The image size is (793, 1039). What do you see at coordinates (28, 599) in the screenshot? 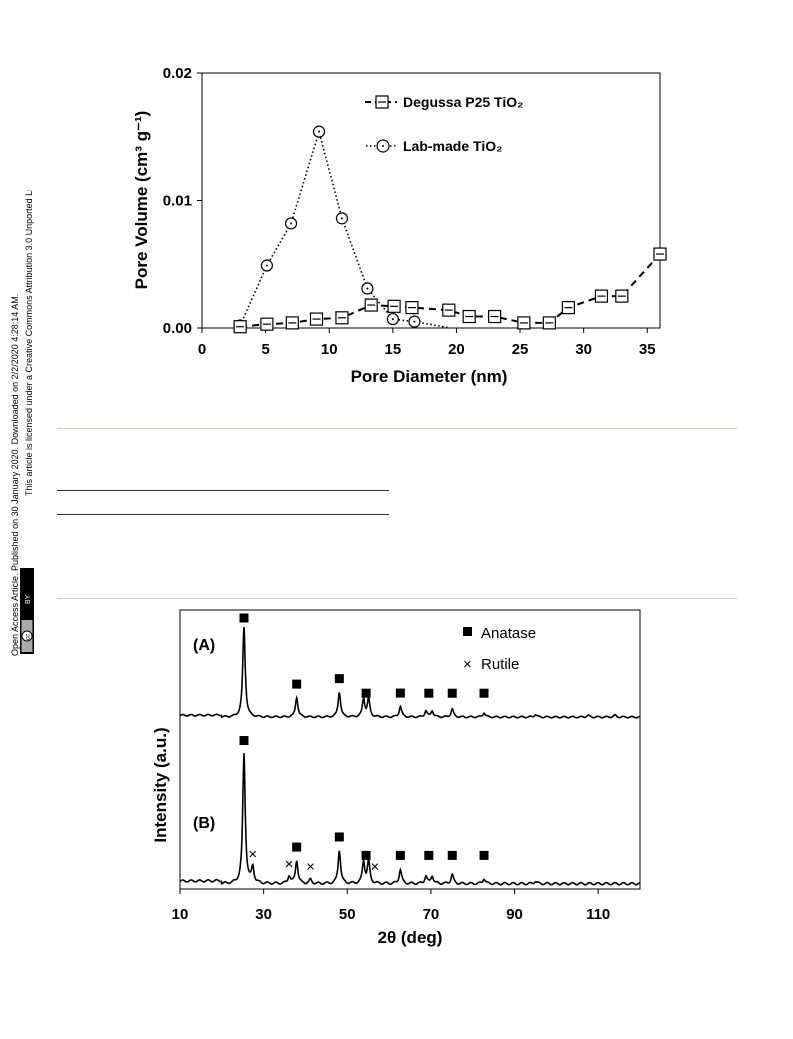
I see `badge-by-text: BY` at bounding box center [28, 599].